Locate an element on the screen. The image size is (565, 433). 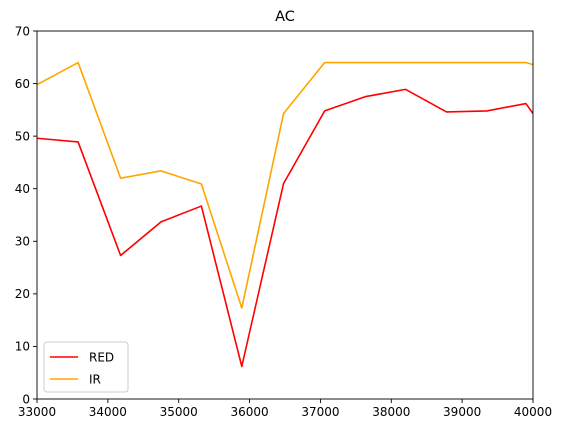
x-tick-label: 34000 is located at coordinates (108, 412).